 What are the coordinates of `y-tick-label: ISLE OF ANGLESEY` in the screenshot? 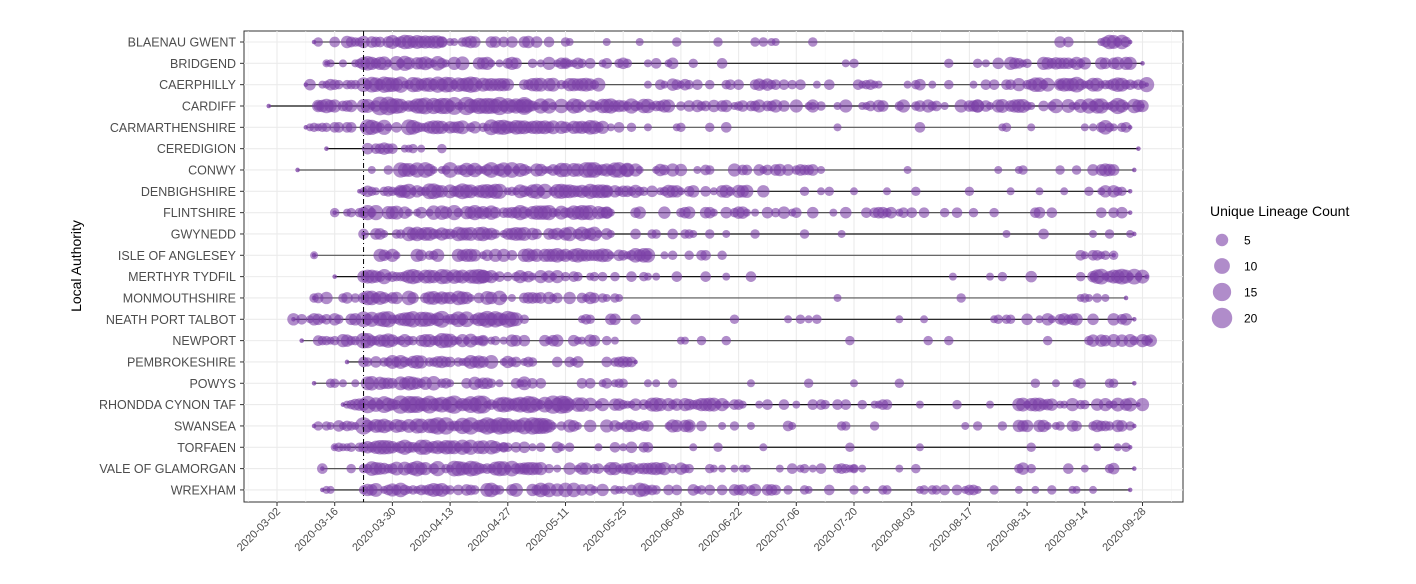 It's located at (177, 256).